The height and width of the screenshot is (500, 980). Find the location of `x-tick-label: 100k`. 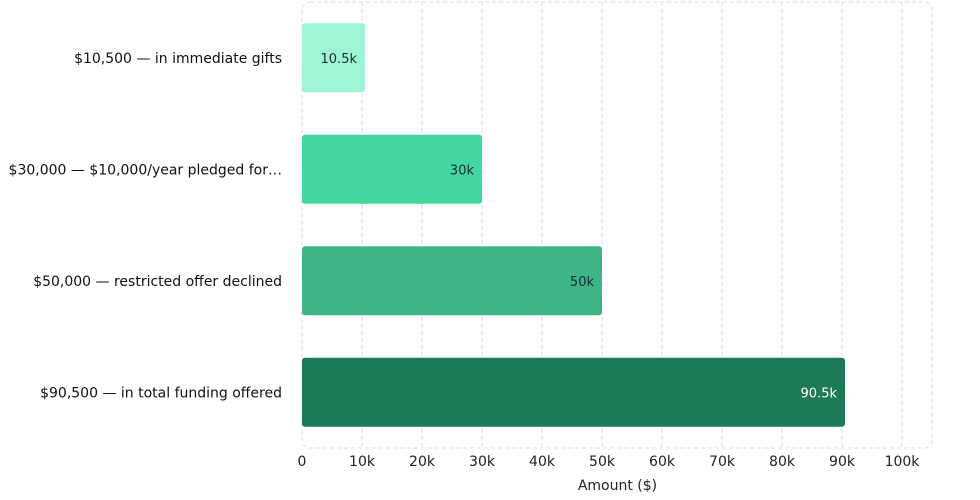

x-tick-label: 100k is located at coordinates (903, 462).